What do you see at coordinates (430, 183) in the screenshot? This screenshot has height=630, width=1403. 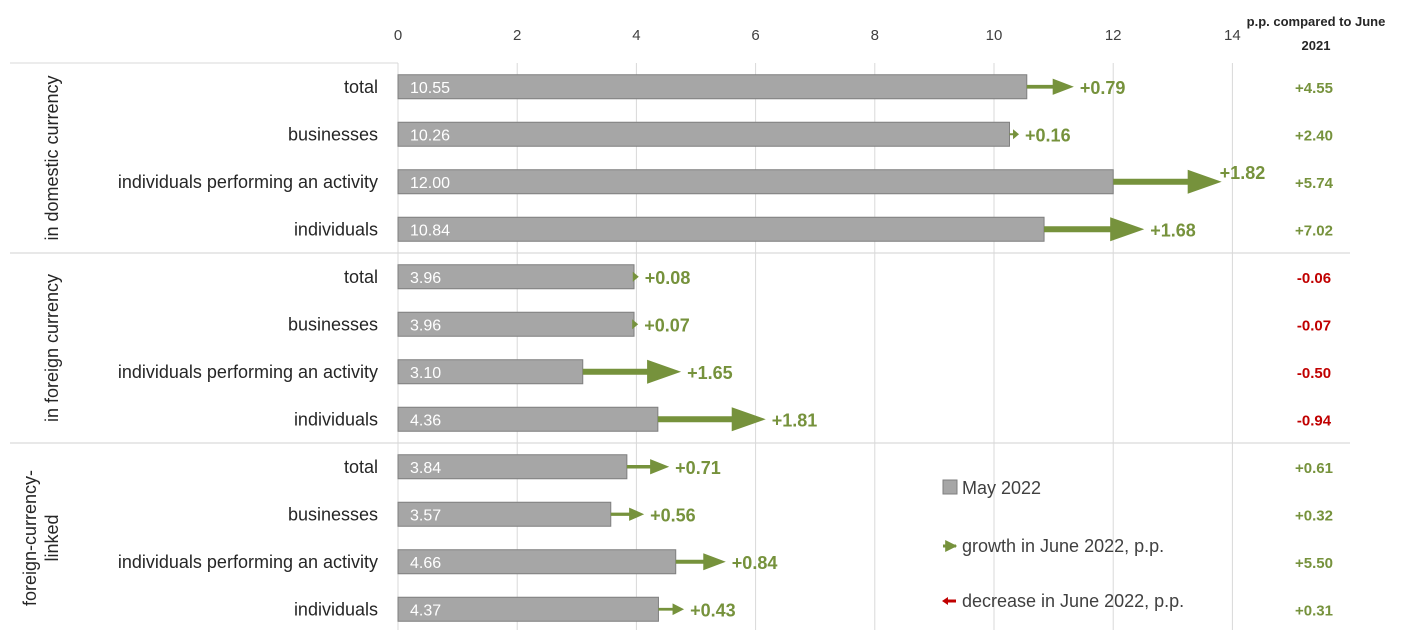 I see `bar-value-label: 12.00` at bounding box center [430, 183].